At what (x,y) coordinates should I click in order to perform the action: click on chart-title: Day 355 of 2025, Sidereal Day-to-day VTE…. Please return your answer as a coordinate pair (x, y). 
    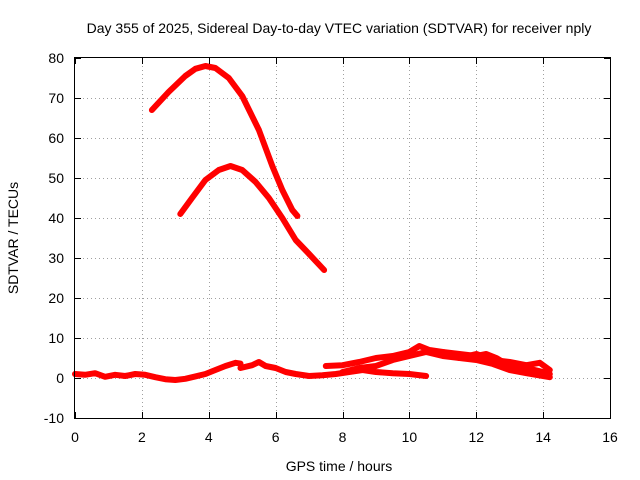
    Looking at the image, I should click on (339, 28).